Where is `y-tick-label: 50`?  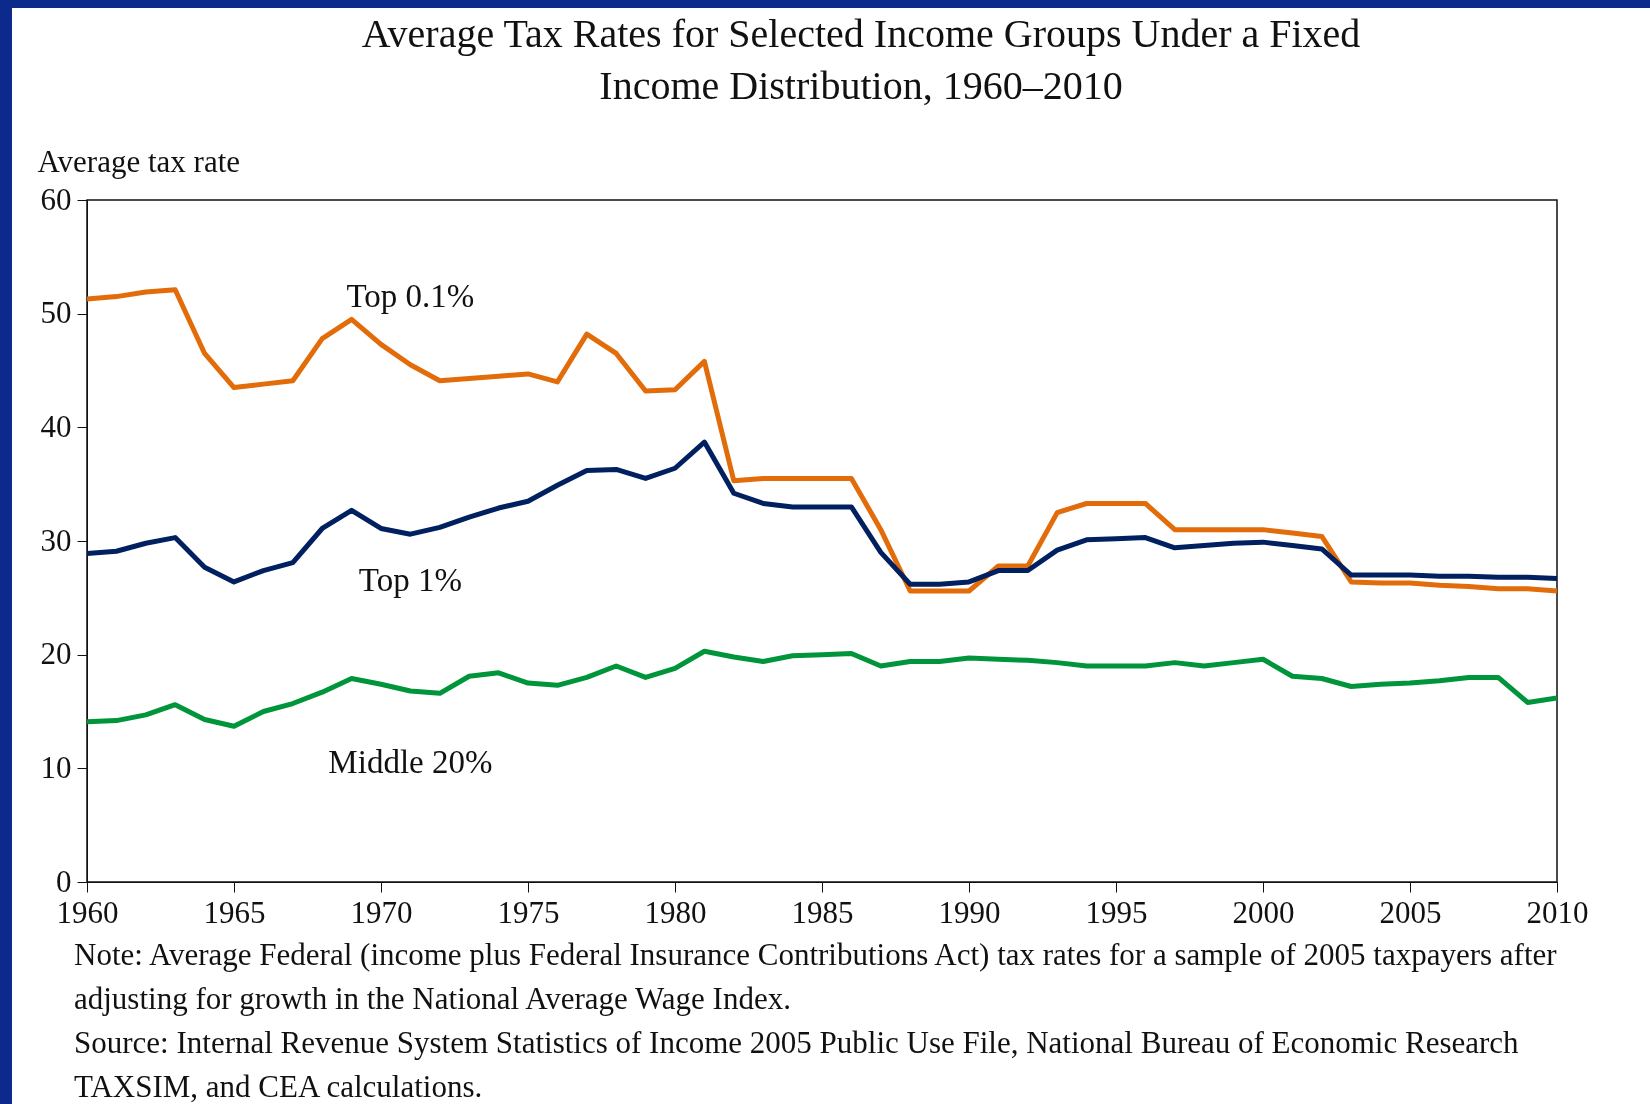 y-tick-label: 50 is located at coordinates (56, 313).